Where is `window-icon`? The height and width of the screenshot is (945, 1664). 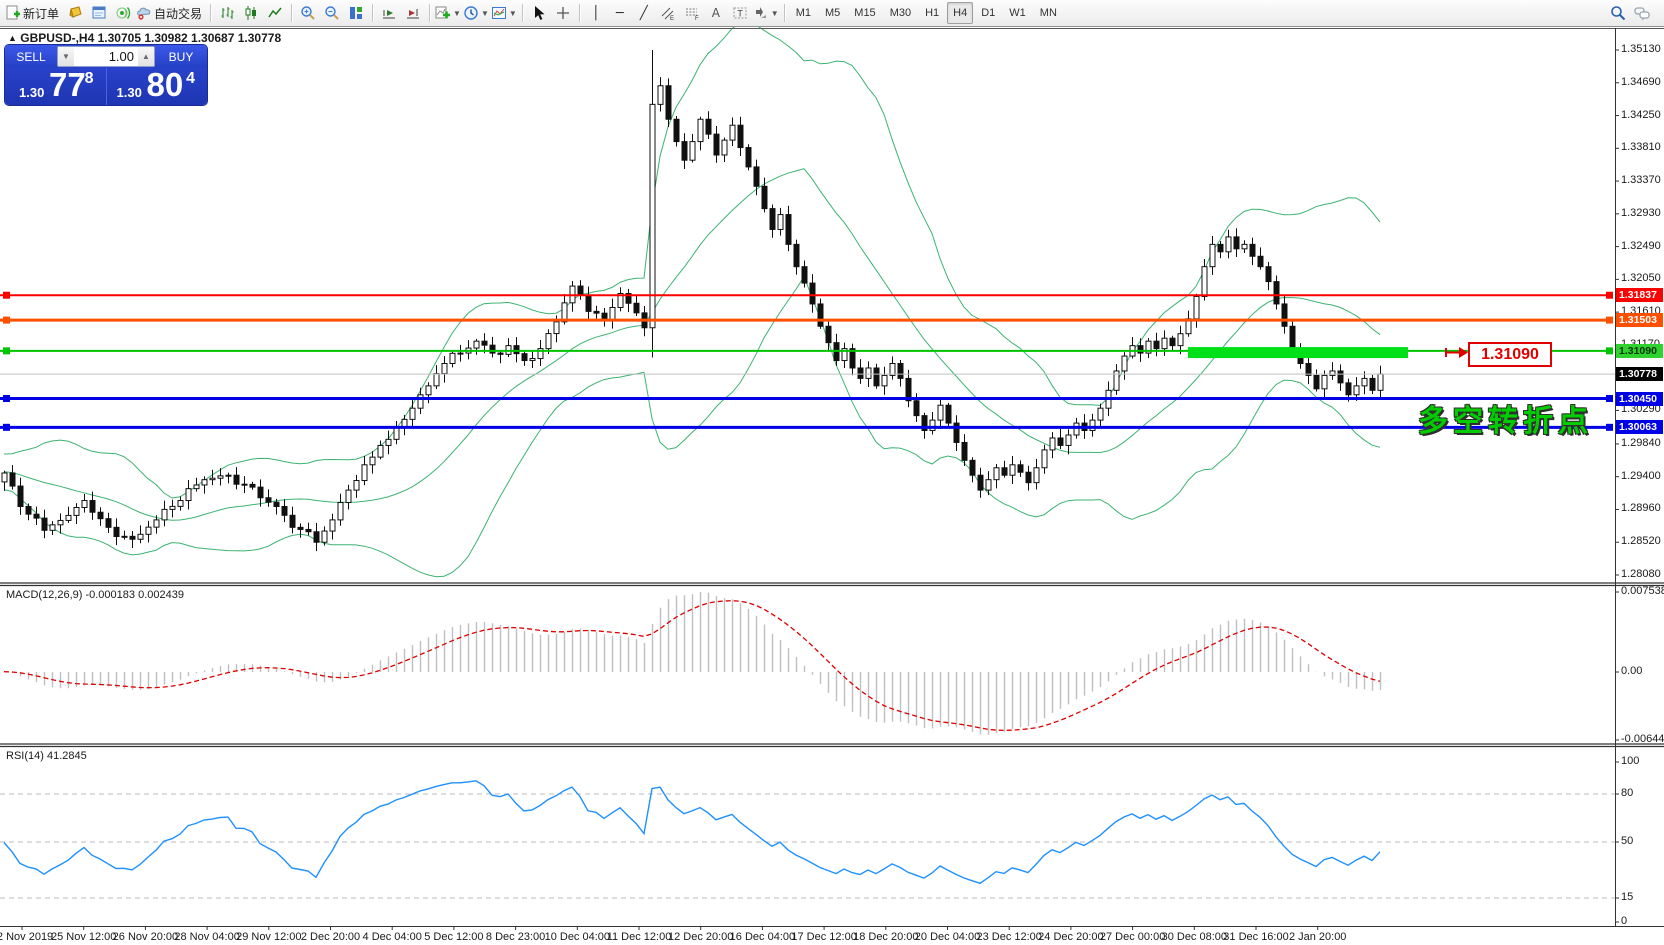
window-icon is located at coordinates (99, 13).